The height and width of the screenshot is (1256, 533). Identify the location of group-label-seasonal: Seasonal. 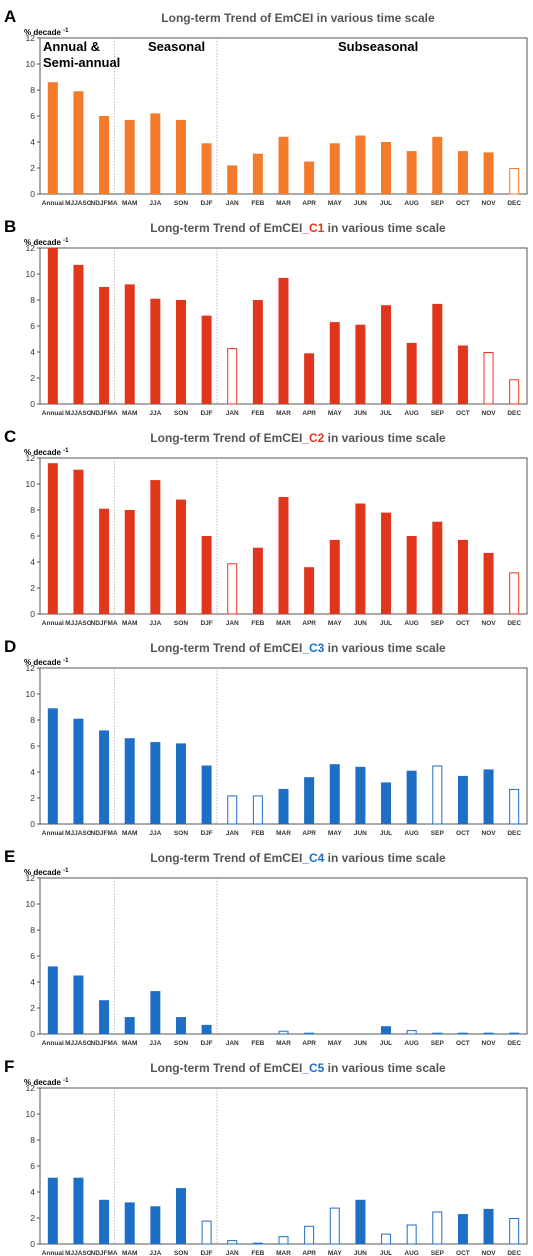
(176, 46).